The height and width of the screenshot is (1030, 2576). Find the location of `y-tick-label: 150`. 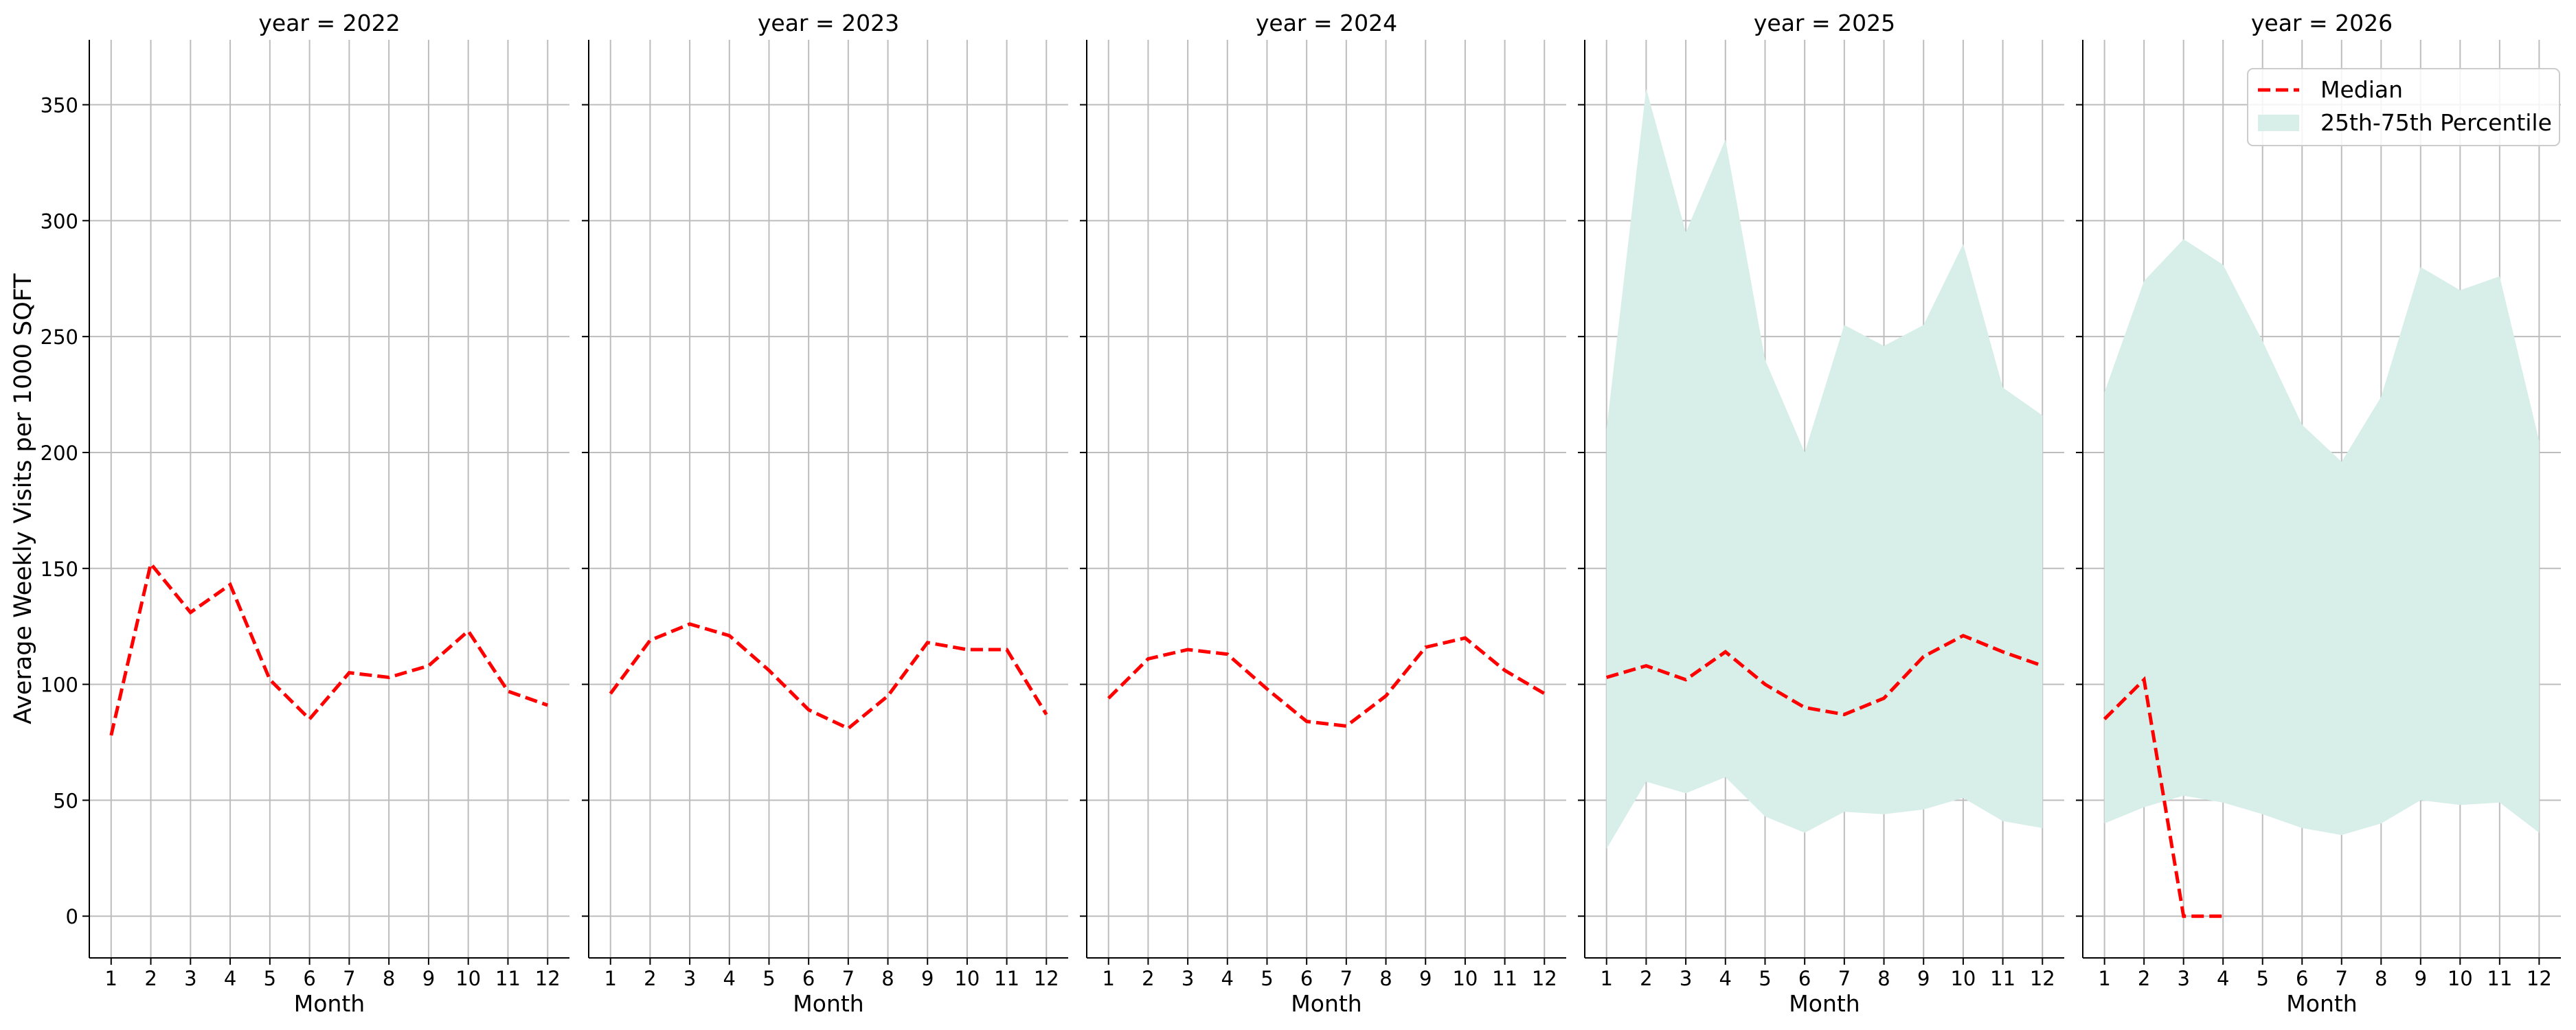

y-tick-label: 150 is located at coordinates (59, 569).